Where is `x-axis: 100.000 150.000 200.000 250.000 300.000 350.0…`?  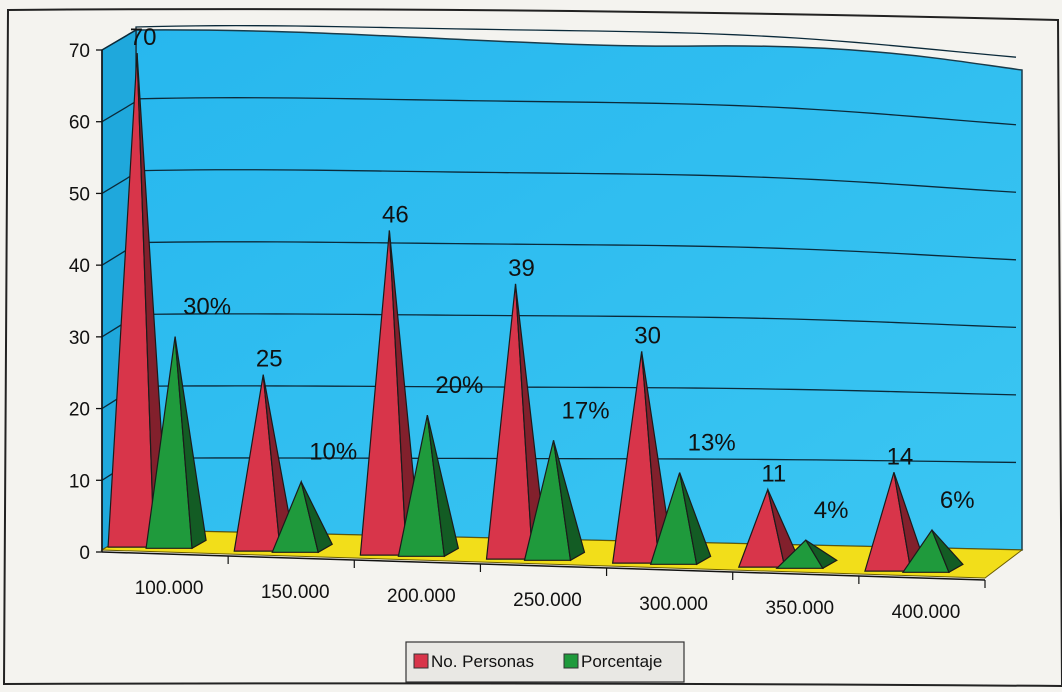
x-axis: 100.000 150.000 200.000 250.000 300.000 350.0… is located at coordinates (543, 587).